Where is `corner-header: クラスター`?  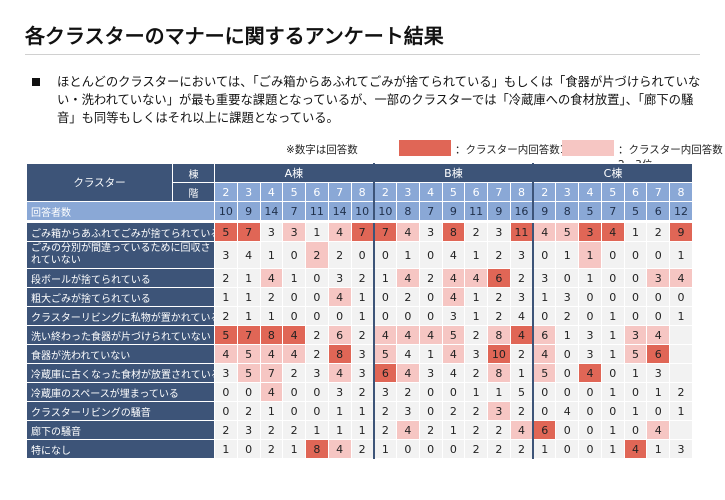 corner-header: クラスター is located at coordinates (99, 182).